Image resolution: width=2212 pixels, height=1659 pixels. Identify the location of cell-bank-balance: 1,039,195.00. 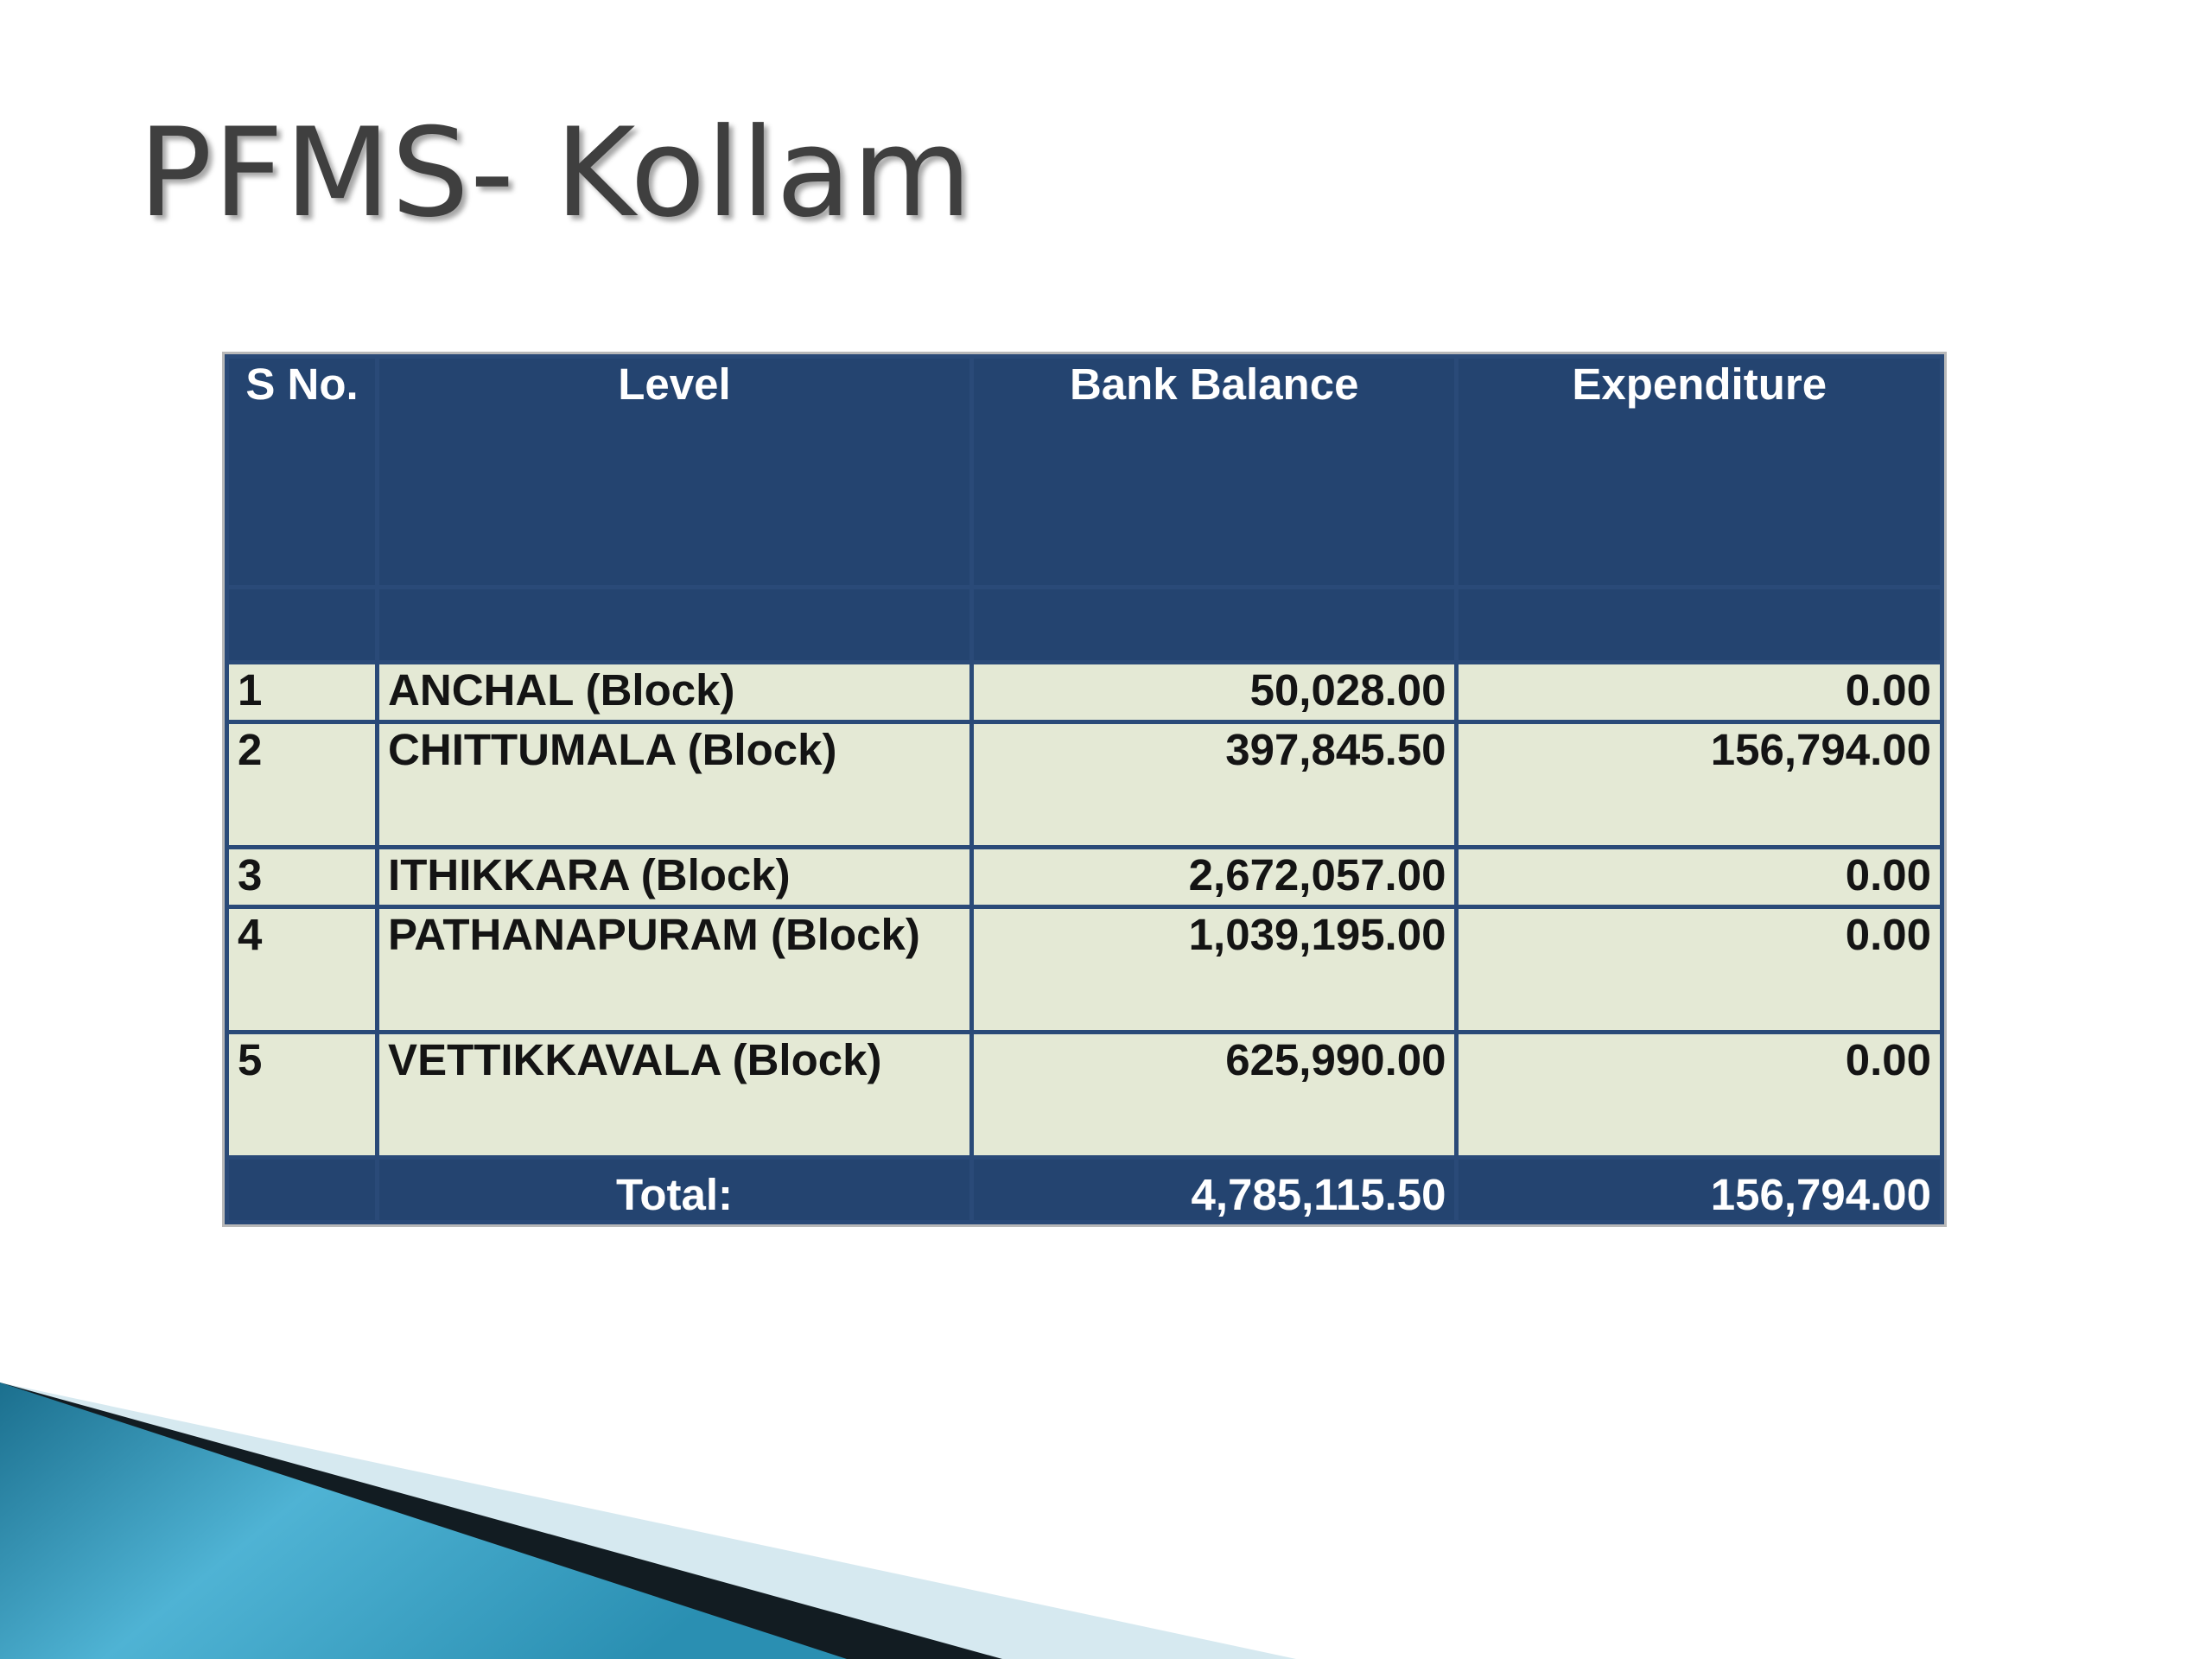
(1214, 969).